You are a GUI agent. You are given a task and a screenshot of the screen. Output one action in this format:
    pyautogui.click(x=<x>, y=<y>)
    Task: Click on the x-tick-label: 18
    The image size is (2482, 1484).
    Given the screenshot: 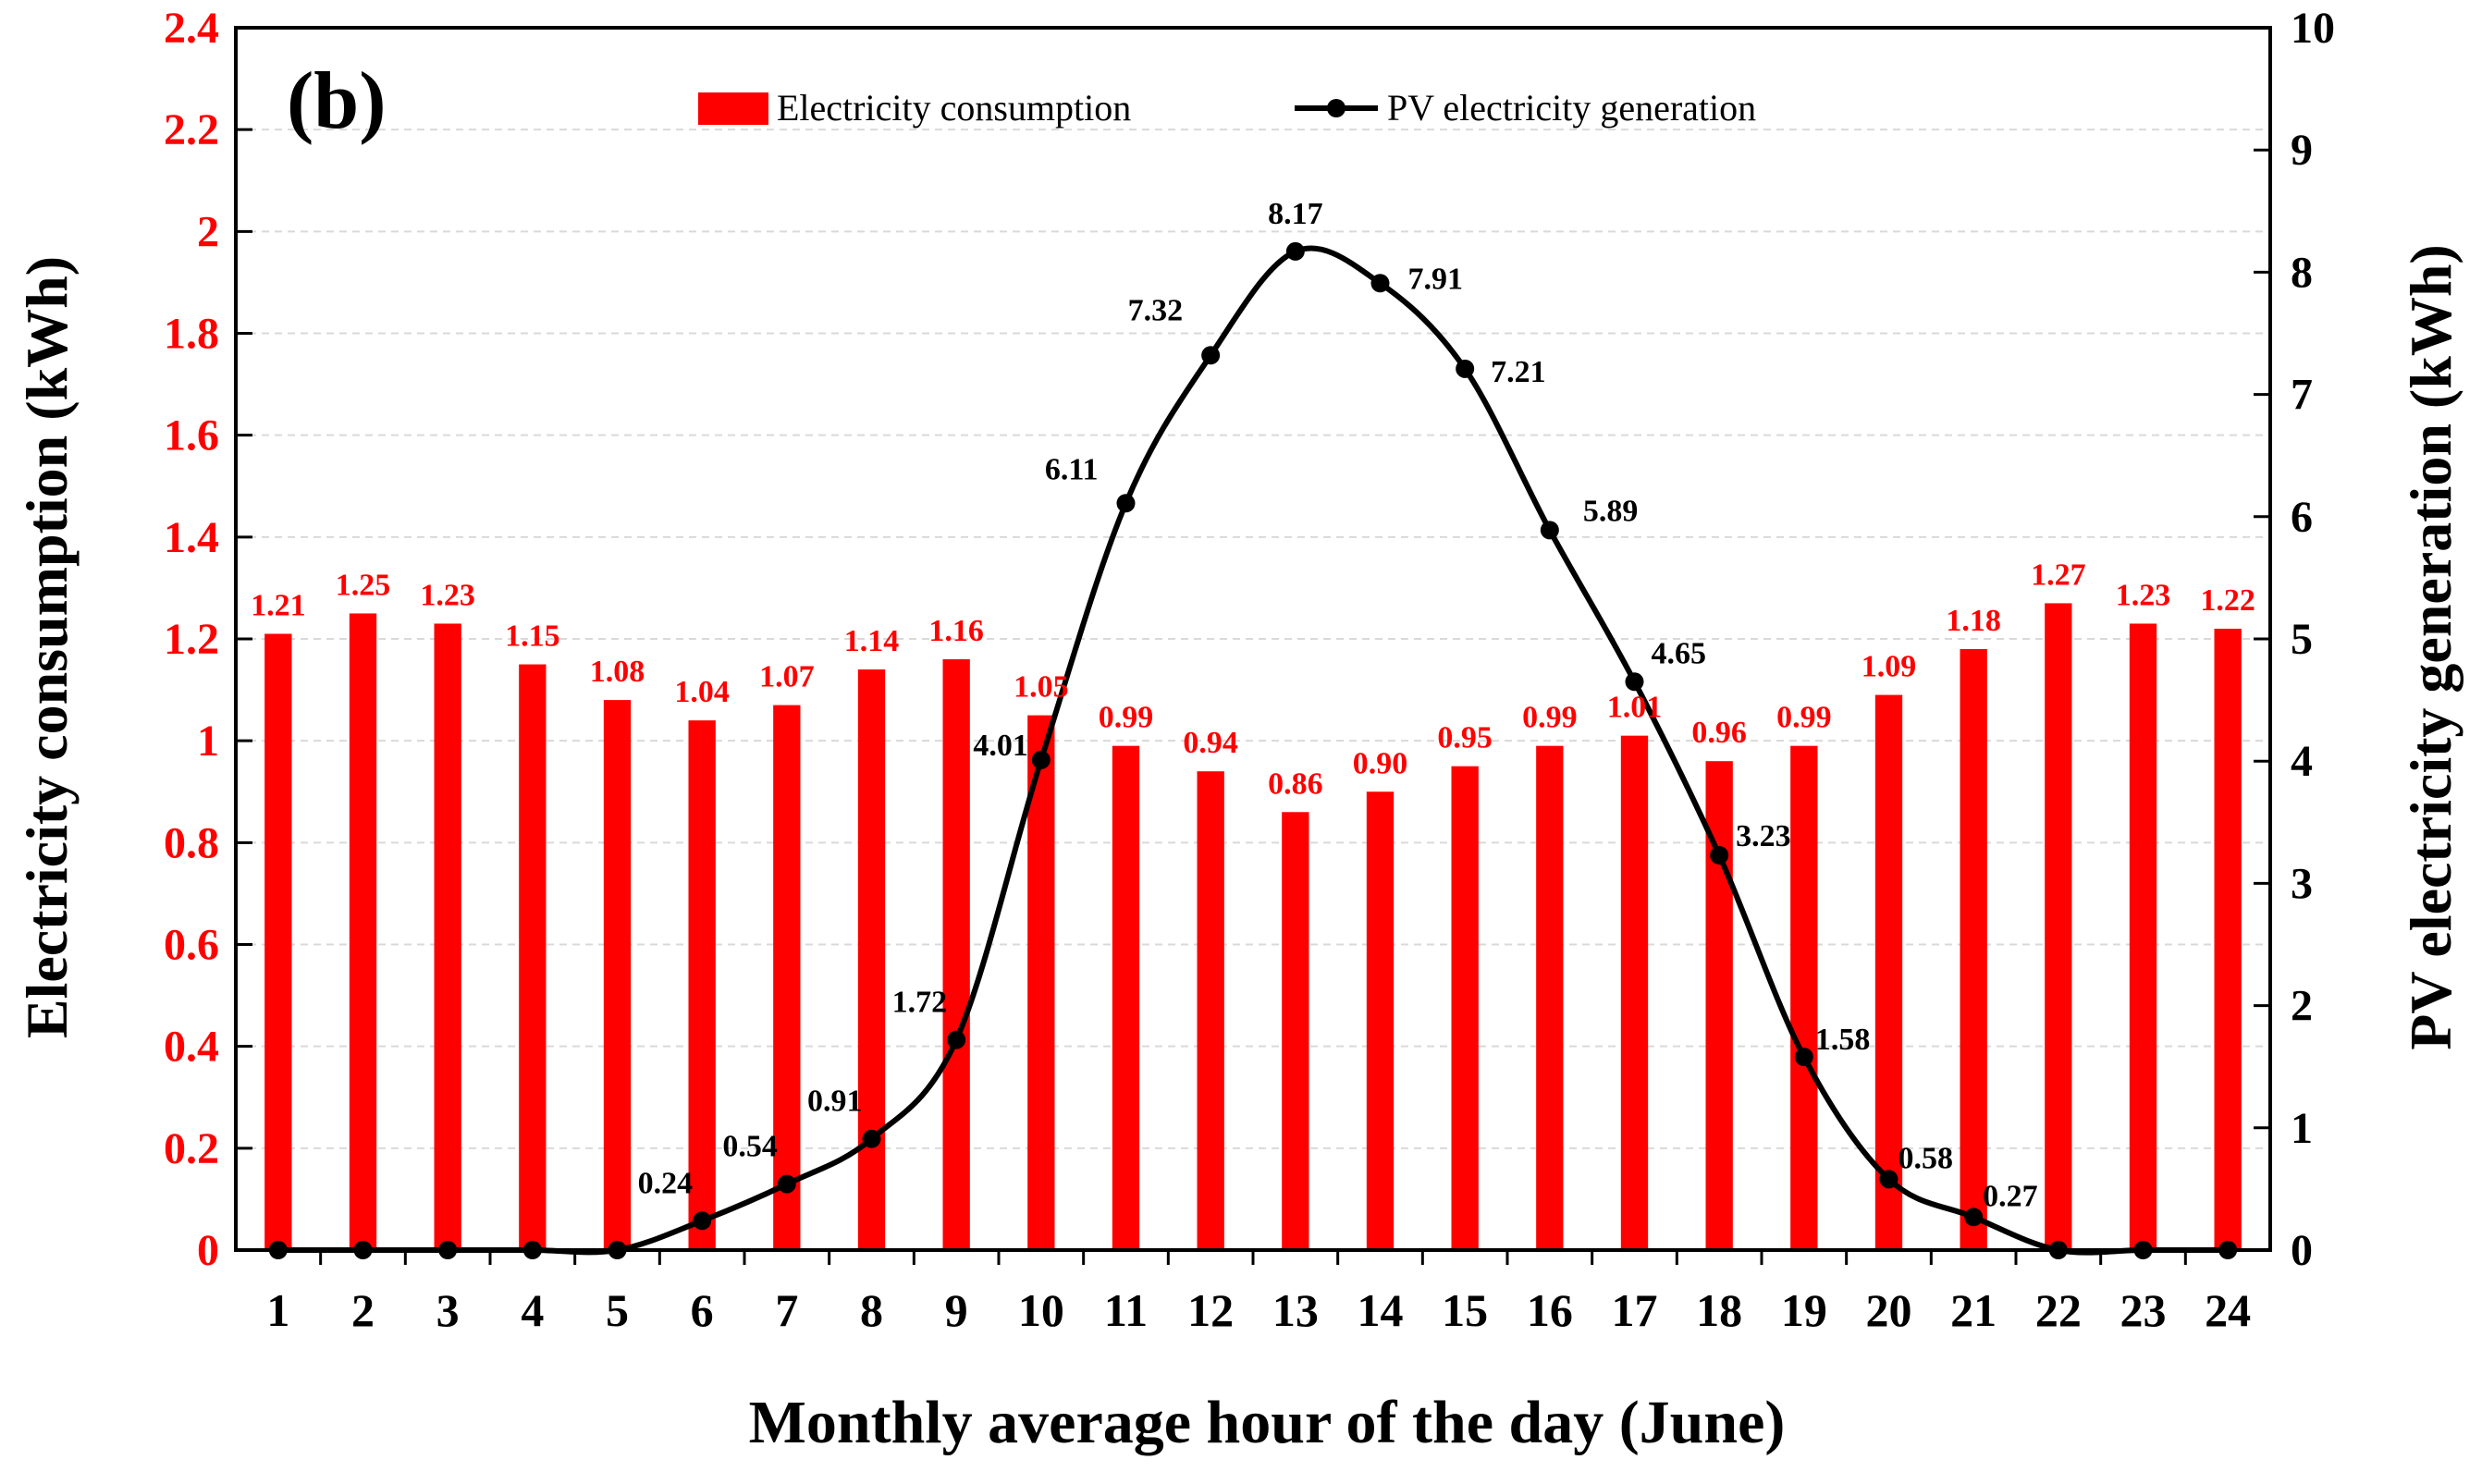 What is the action you would take?
    pyautogui.click(x=1719, y=1310)
    